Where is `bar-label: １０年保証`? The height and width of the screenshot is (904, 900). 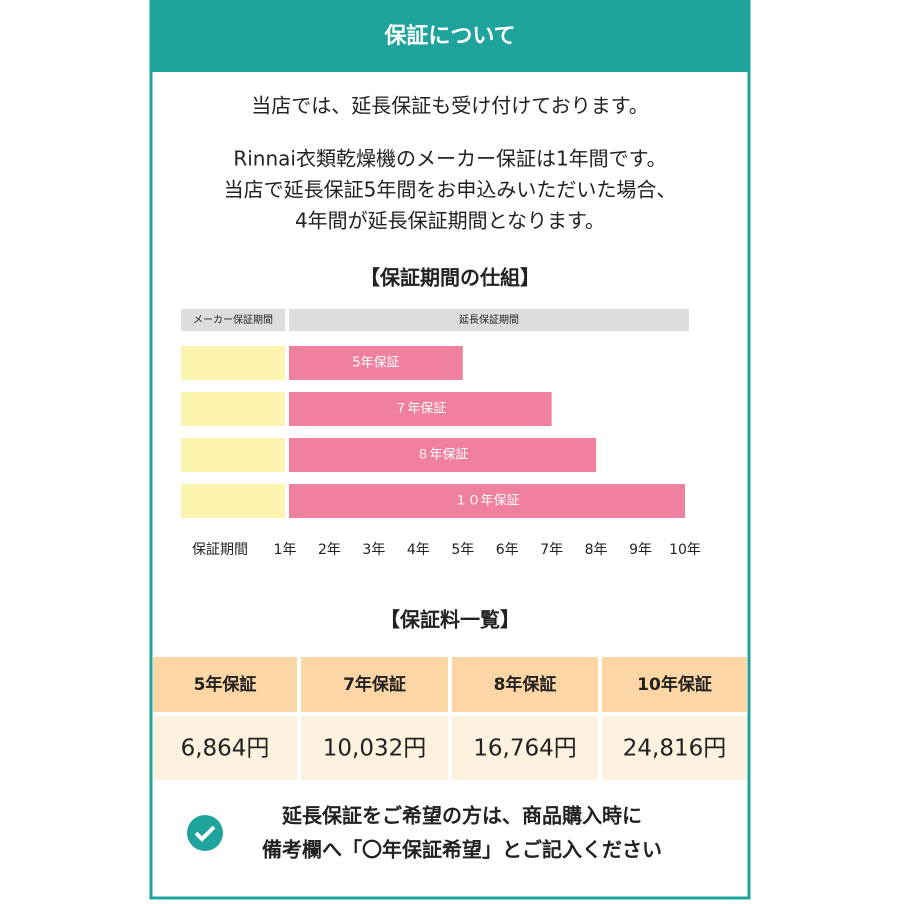 bar-label: １０年保証 is located at coordinates (486, 501).